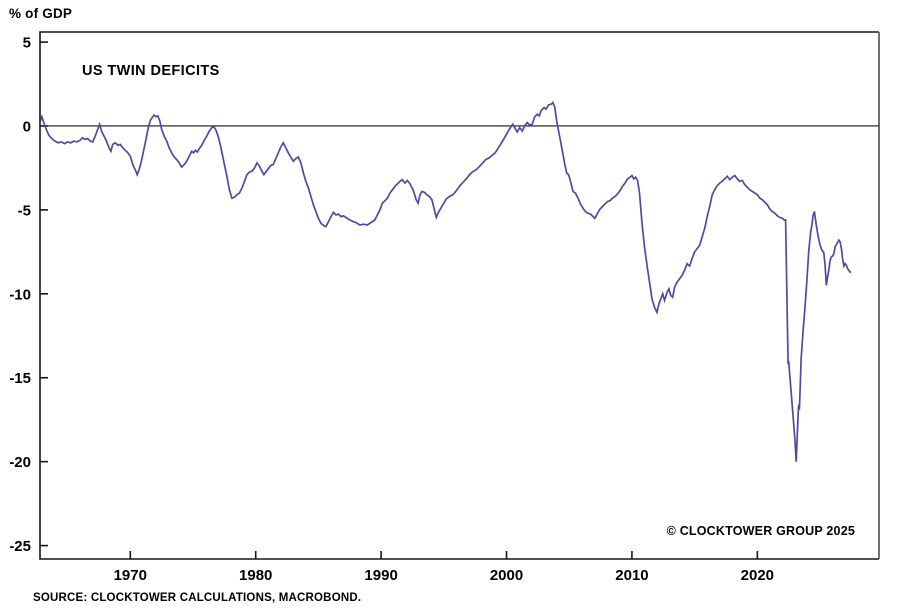  I want to click on chart-title: US TWIN DEFICITS, so click(151, 71).